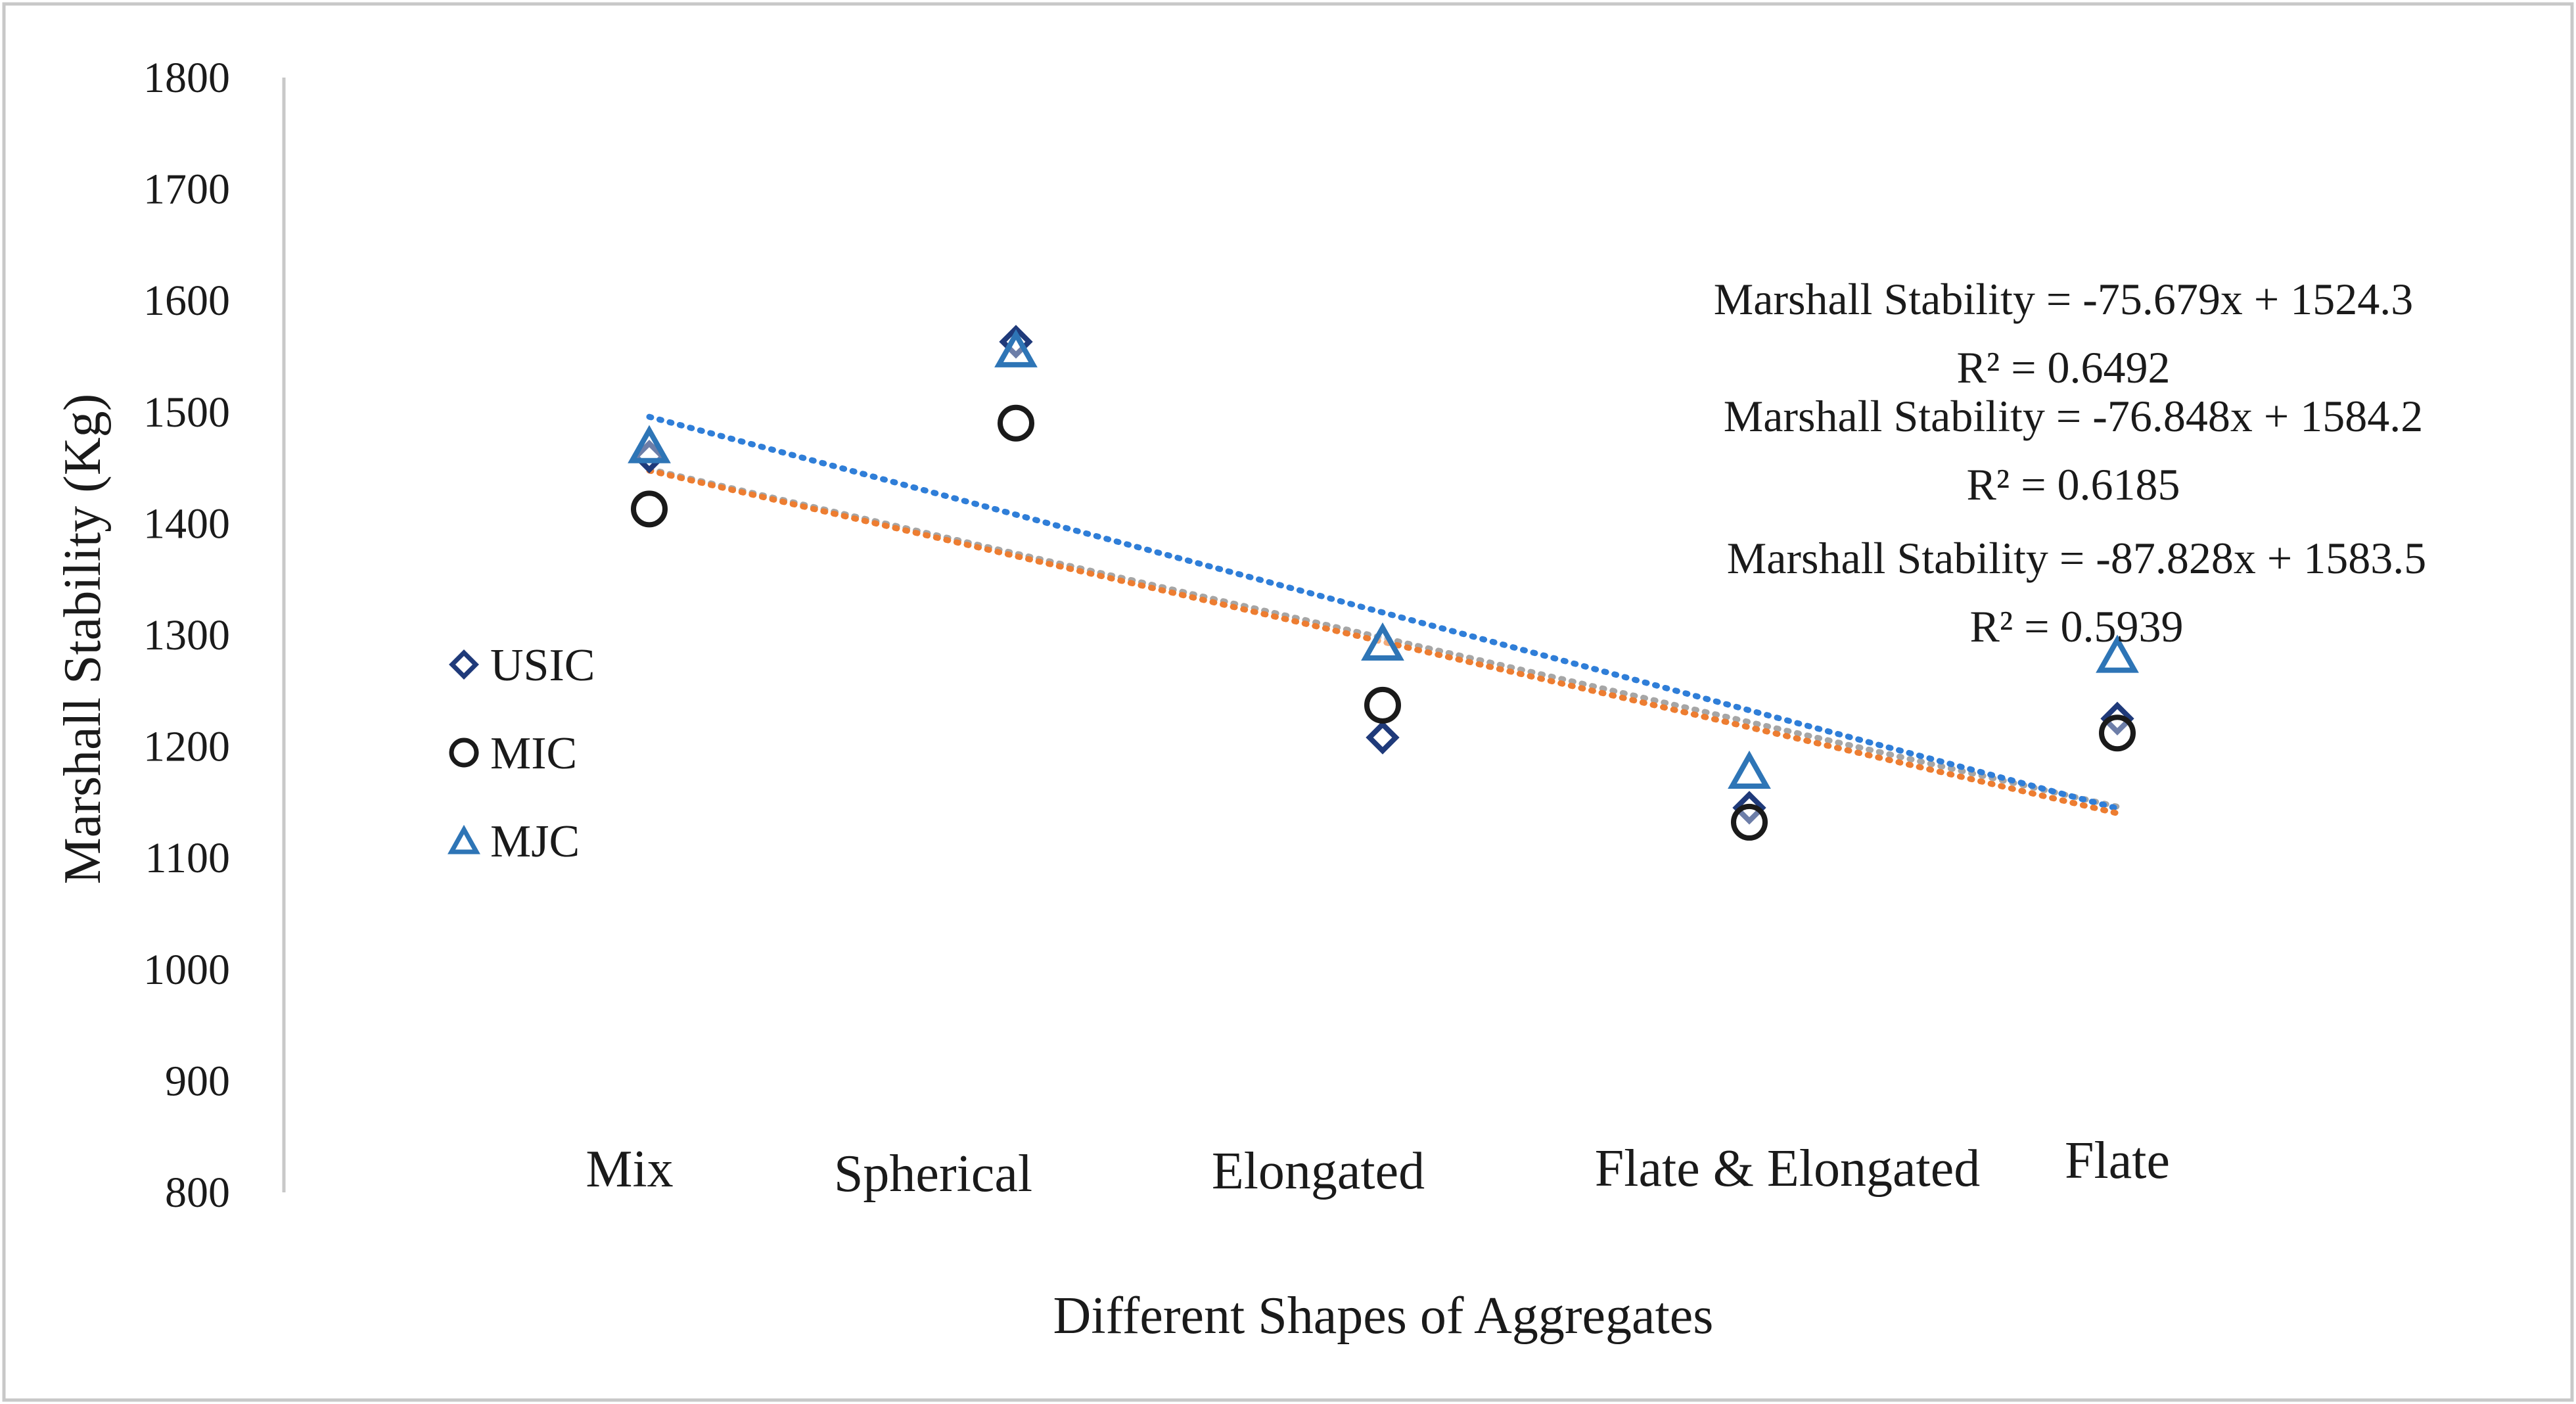 This screenshot has width=2576, height=1404. I want to click on y-tick-label-1500: 1500, so click(187, 412).